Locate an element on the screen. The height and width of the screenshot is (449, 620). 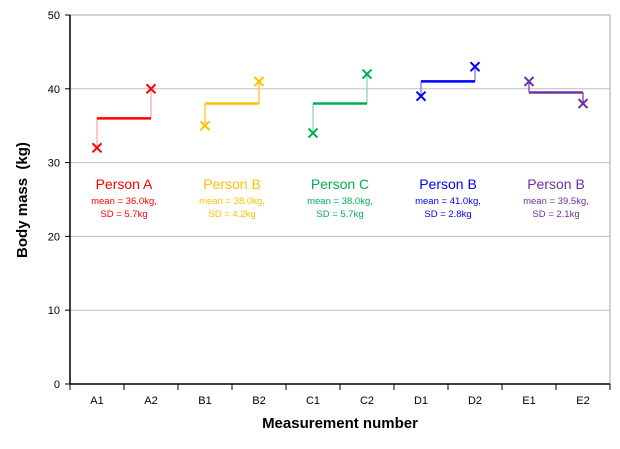
y-tick-label: 40 is located at coordinates (54, 90).